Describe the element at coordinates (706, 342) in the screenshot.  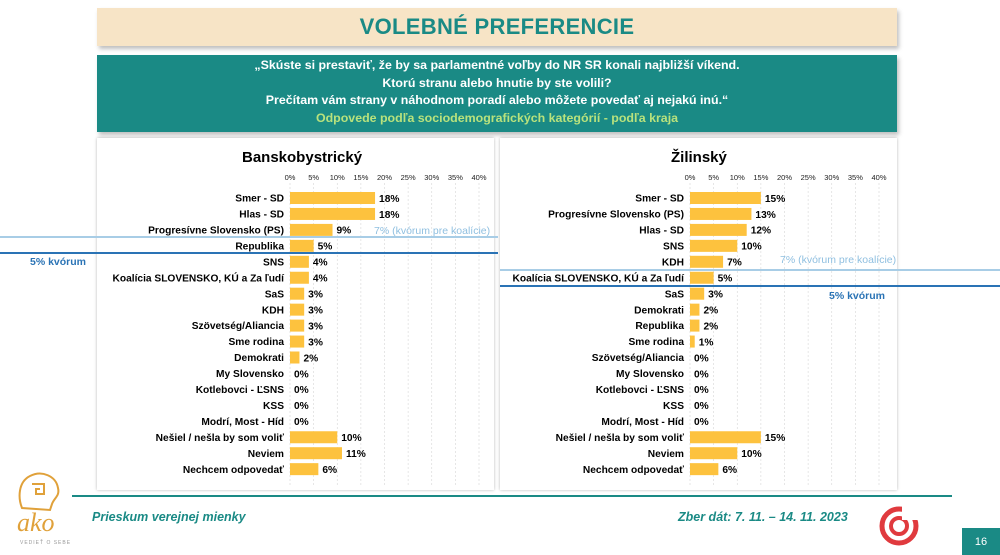
I see `value-label: 1%` at that location.